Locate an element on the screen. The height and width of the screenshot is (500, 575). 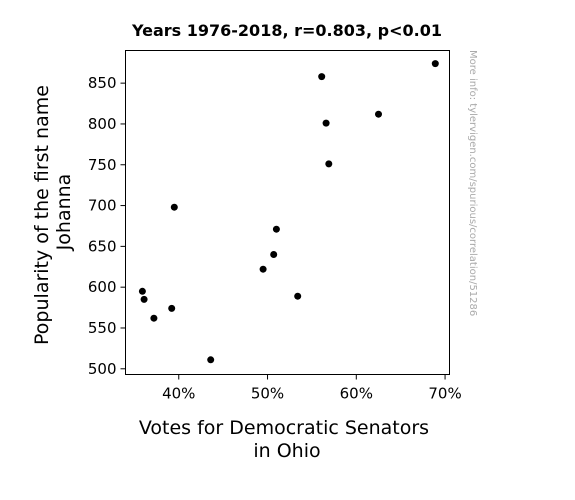
x-axis-label: Votes for Democratic Senators in Ohio is located at coordinates (287, 439).